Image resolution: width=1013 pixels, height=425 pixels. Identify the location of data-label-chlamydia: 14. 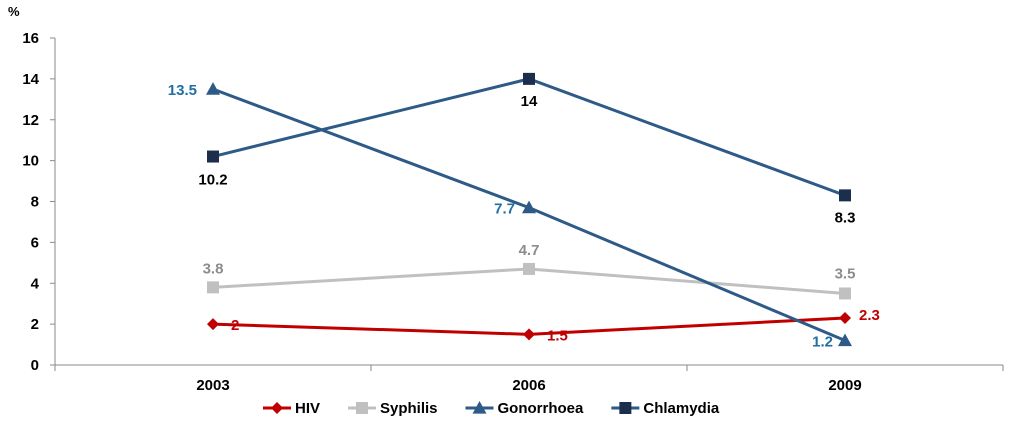
(529, 101).